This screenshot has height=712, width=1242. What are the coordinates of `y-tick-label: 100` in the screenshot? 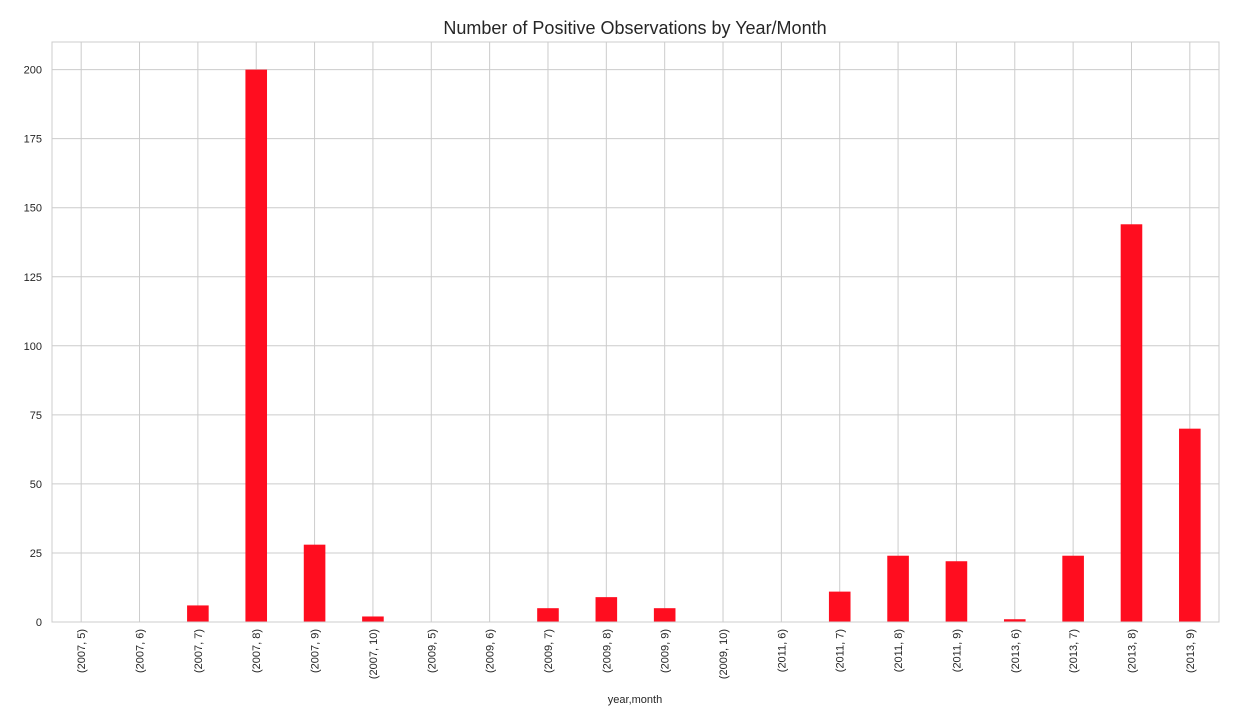 It's located at (33, 347).